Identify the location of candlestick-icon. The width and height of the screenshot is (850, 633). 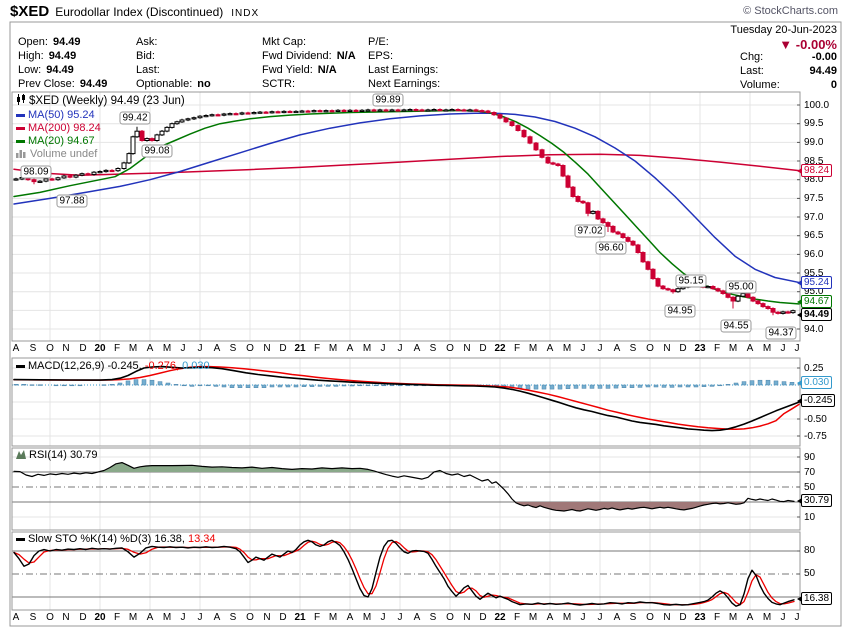
(21, 101).